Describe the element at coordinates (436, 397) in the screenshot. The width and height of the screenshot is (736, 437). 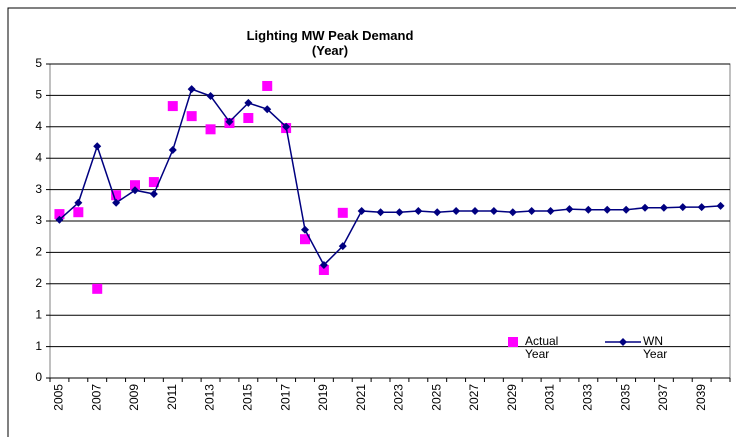
I see `x-tick-label: 2025` at that location.